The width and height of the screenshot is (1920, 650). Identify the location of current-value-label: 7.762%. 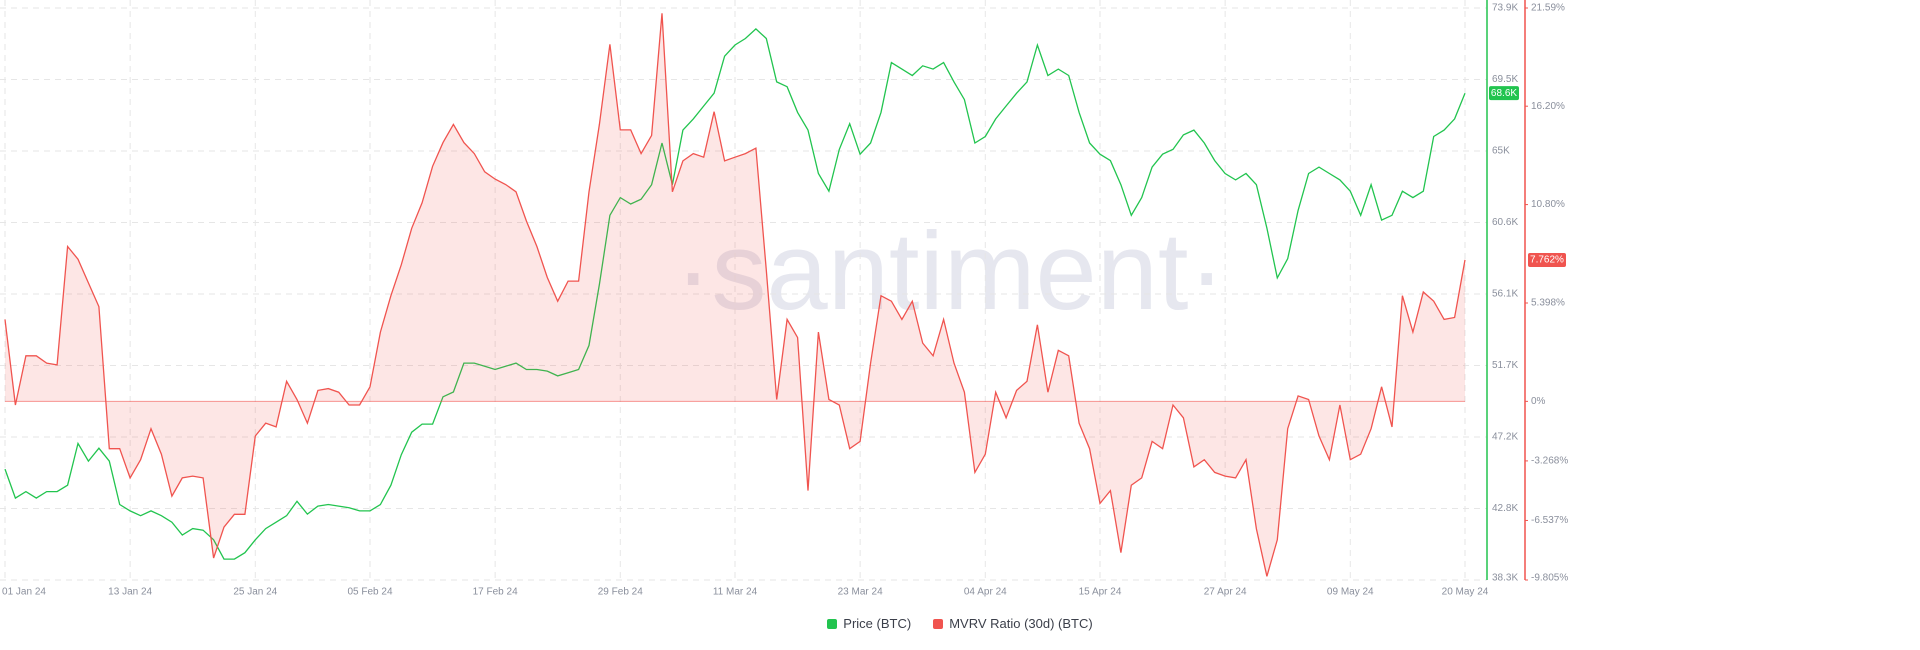
(1547, 260).